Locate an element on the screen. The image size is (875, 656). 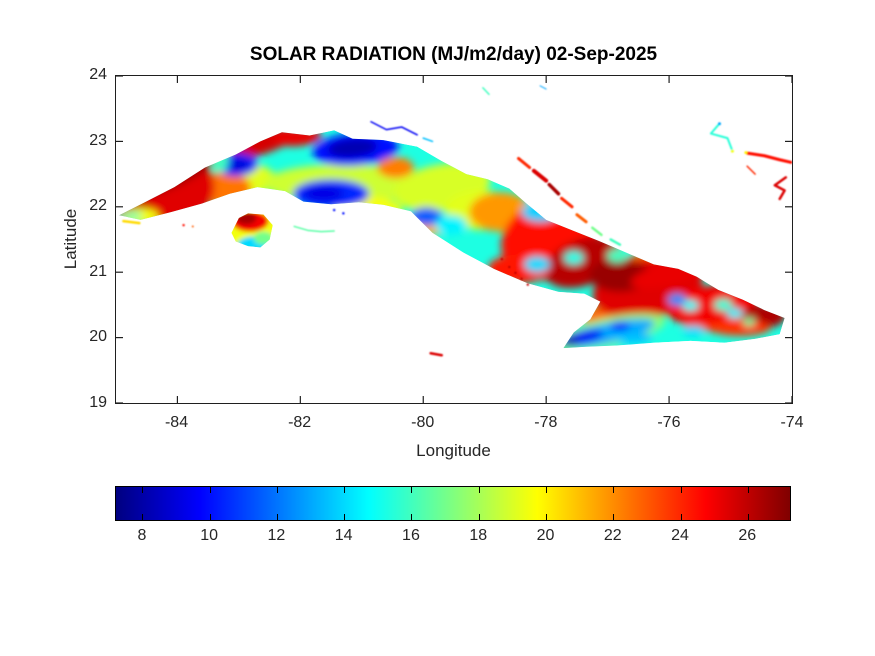
colorbar-tick-label: 16 is located at coordinates (411, 535).